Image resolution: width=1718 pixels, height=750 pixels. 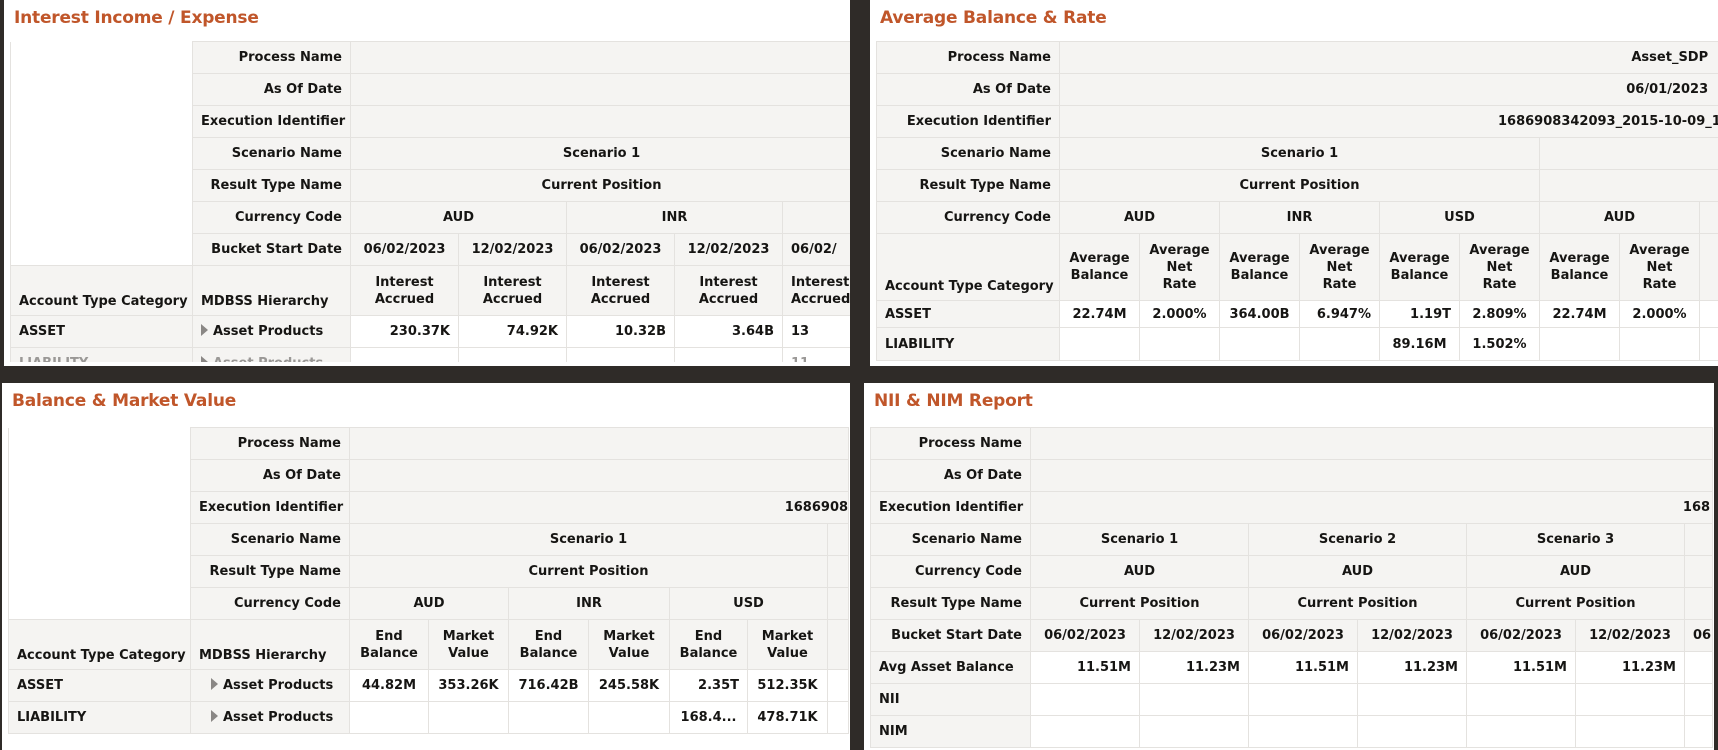 What do you see at coordinates (787, 644) in the screenshot?
I see `header-measure: Market Value` at bounding box center [787, 644].